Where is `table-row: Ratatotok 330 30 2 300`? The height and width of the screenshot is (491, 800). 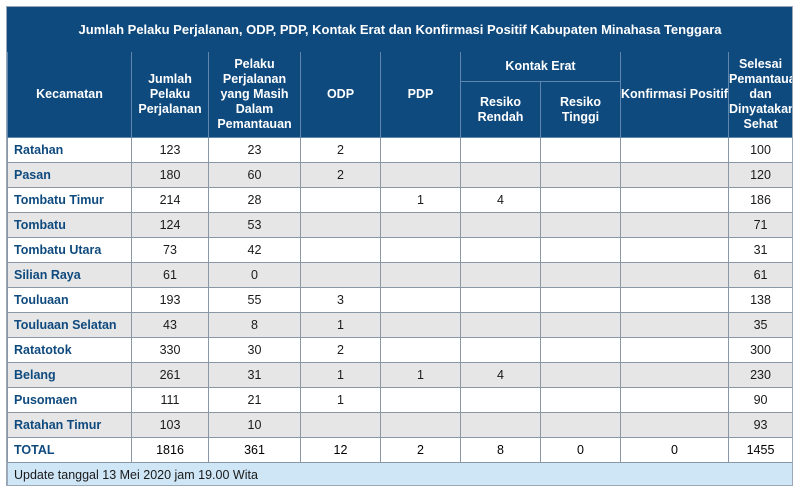 table-row: Ratatotok 330 30 2 300 is located at coordinates (399, 350).